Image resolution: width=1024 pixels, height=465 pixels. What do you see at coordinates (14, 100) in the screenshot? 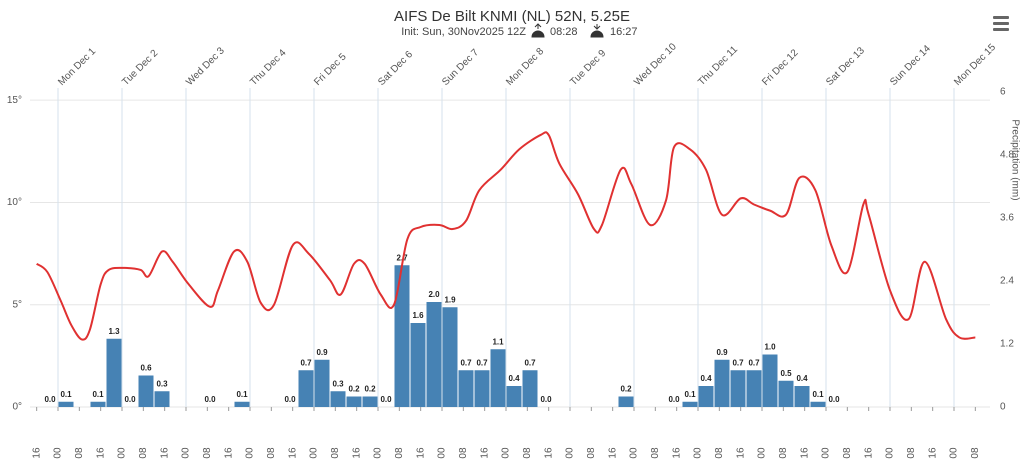
I see `y-tick-label: 15°` at bounding box center [14, 100].